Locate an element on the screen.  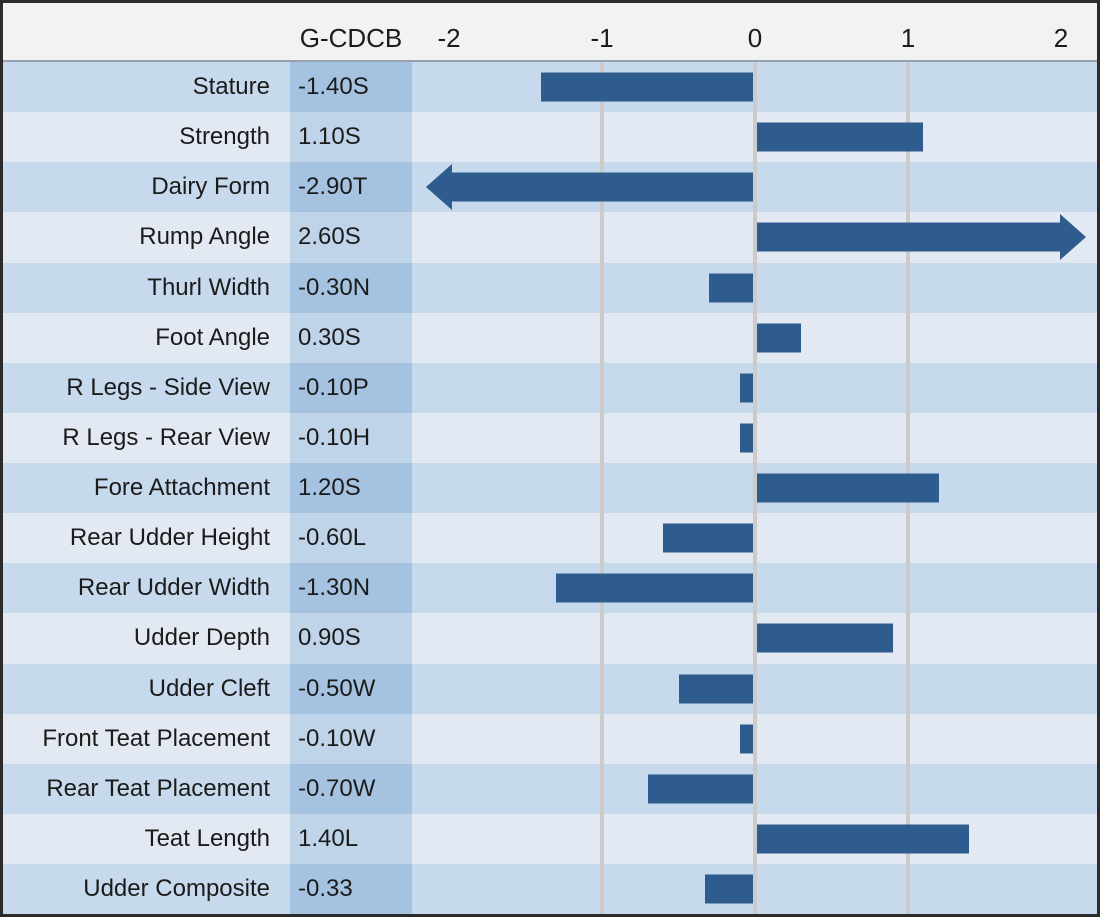
trait-row: R Legs - Rear View -0.10H is located at coordinates (550, 437).